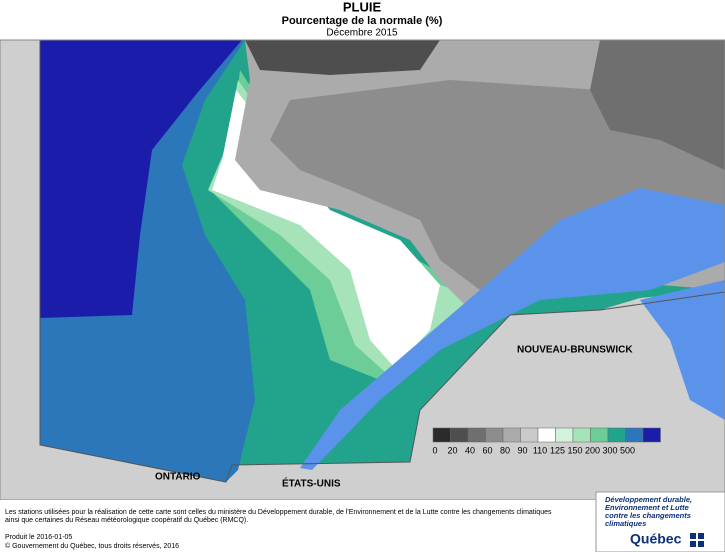 This screenshot has height=552, width=725. What do you see at coordinates (522, 450) in the screenshot?
I see `legend-label: 90` at bounding box center [522, 450].